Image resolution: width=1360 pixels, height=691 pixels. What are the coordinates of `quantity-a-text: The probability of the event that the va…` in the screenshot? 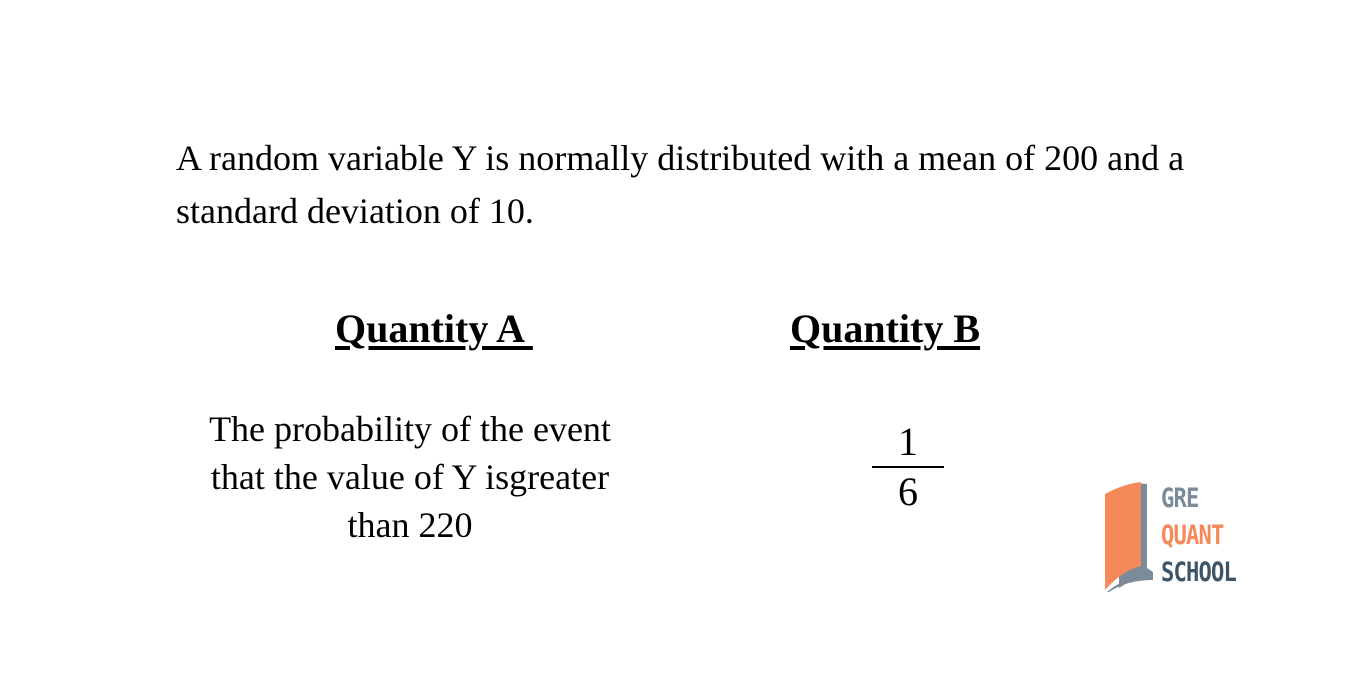 It's located at (410, 477).